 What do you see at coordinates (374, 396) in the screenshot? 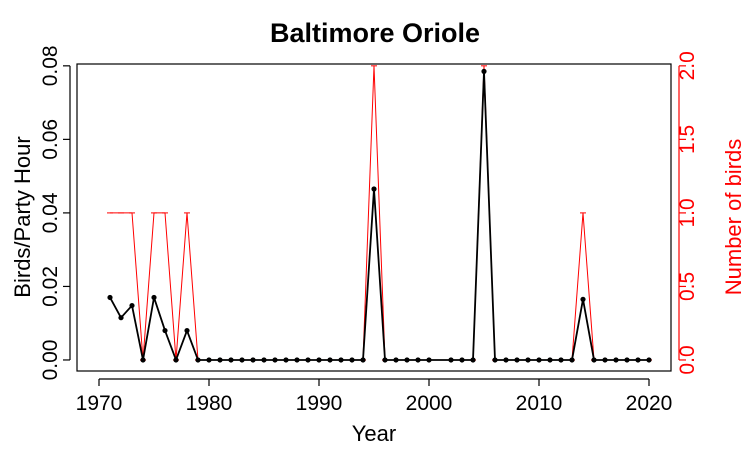
I see `x-axis: 1970 1980 1990 2000 2010 2020` at bounding box center [374, 396].